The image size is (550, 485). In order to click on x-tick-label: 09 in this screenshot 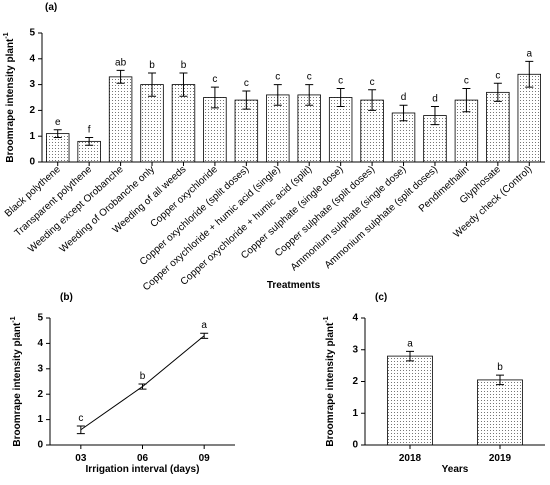, I will do `click(205, 458)`.